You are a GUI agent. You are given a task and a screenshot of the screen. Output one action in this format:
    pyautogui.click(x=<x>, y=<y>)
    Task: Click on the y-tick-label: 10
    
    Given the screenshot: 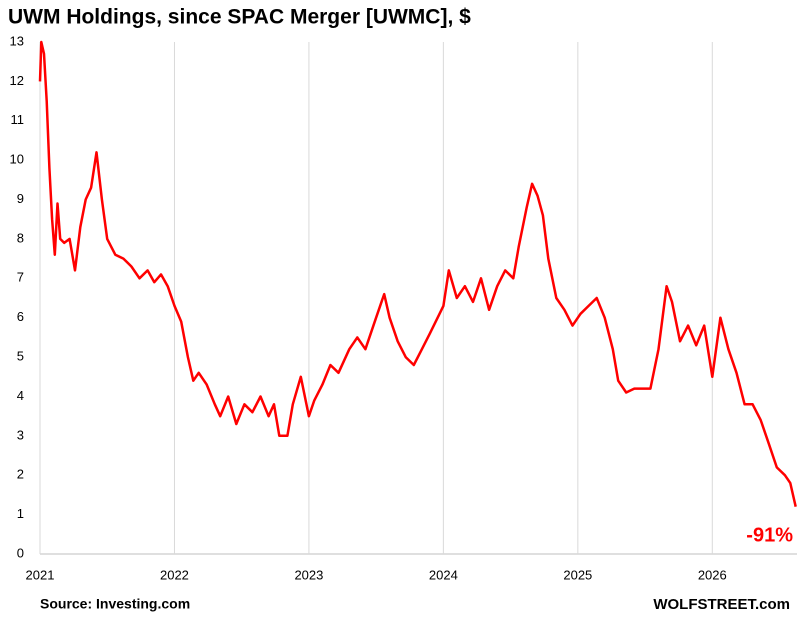 What is the action you would take?
    pyautogui.click(x=17, y=159)
    